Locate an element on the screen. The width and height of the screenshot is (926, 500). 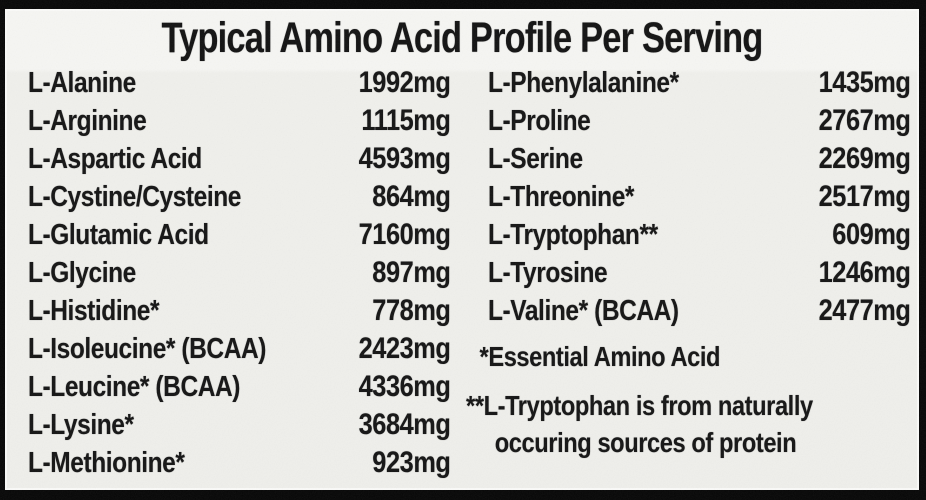
amino-acid-value: 4593mg is located at coordinates (404, 158).